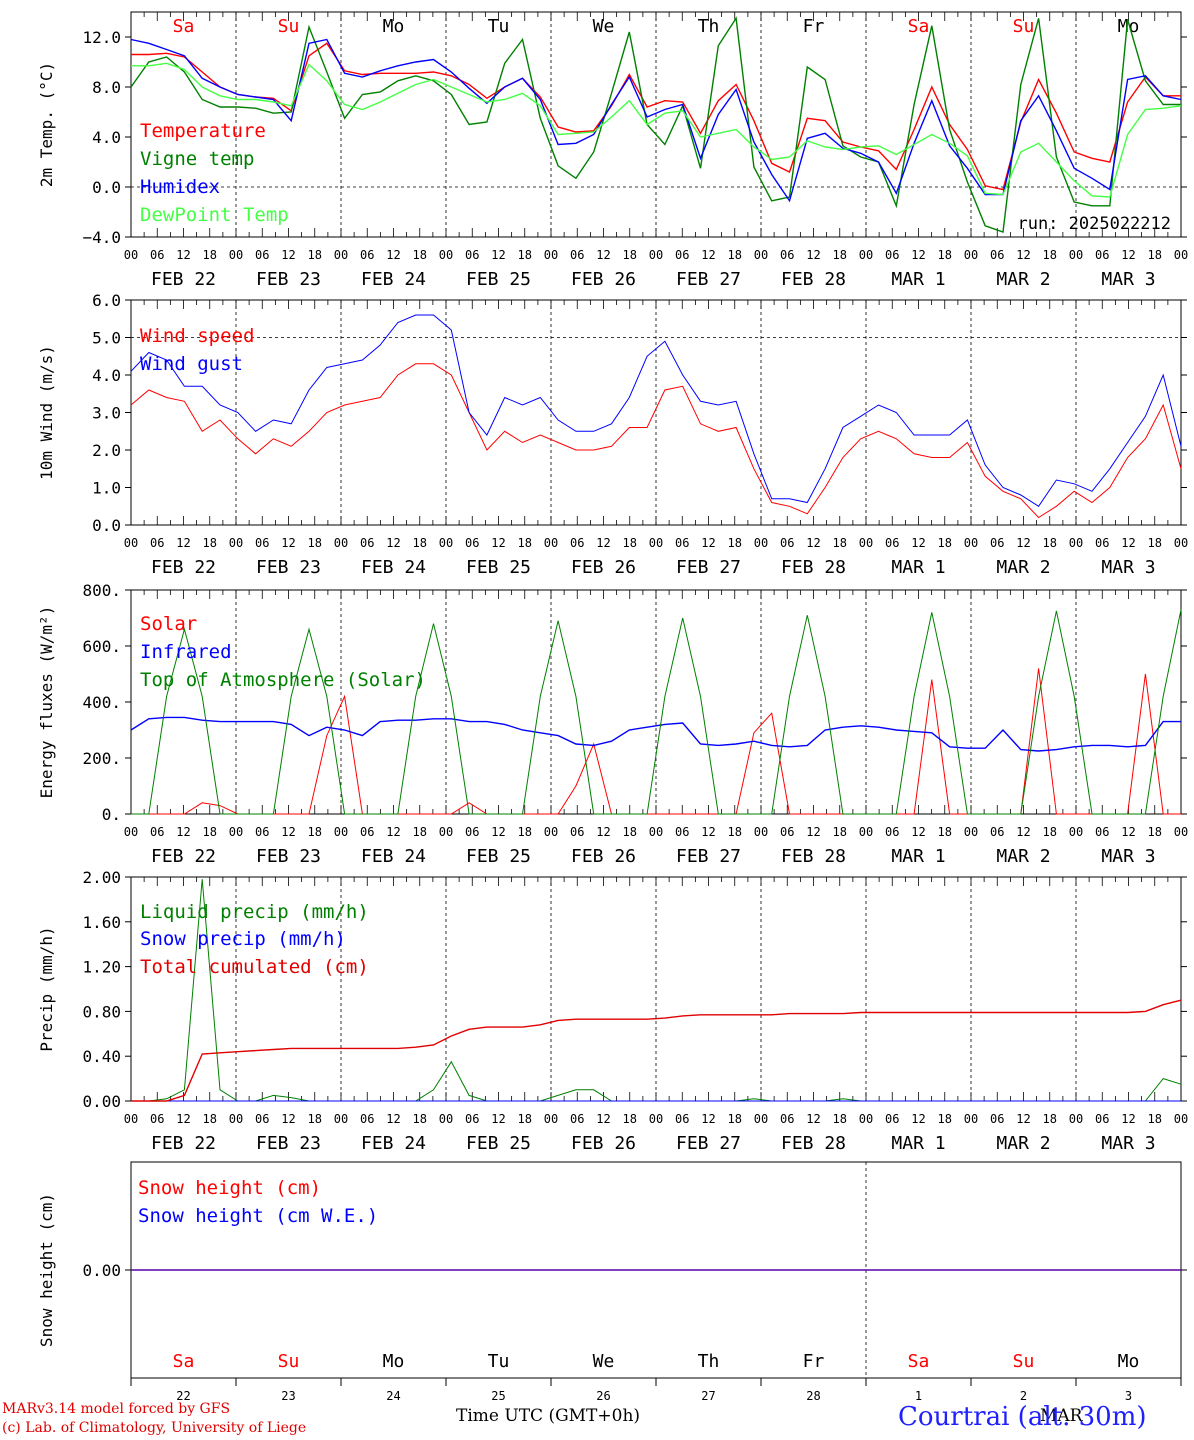 Image resolution: width=1194 pixels, height=1440 pixels. Describe the element at coordinates (229, 1188) in the screenshot. I see `legend-label: Snow height (cm)` at that location.